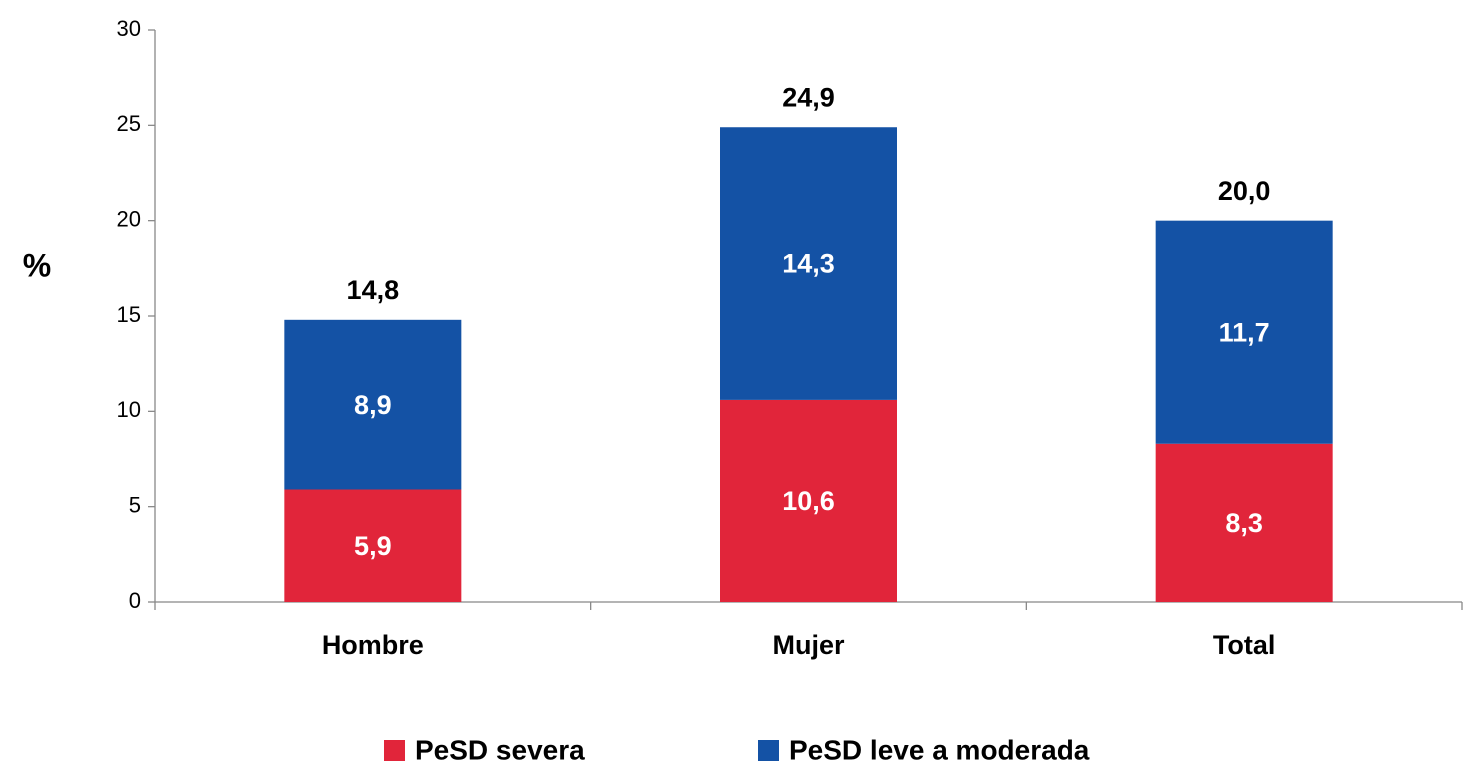 The image size is (1463, 771). I want to click on data-label: 14,3, so click(808, 264).